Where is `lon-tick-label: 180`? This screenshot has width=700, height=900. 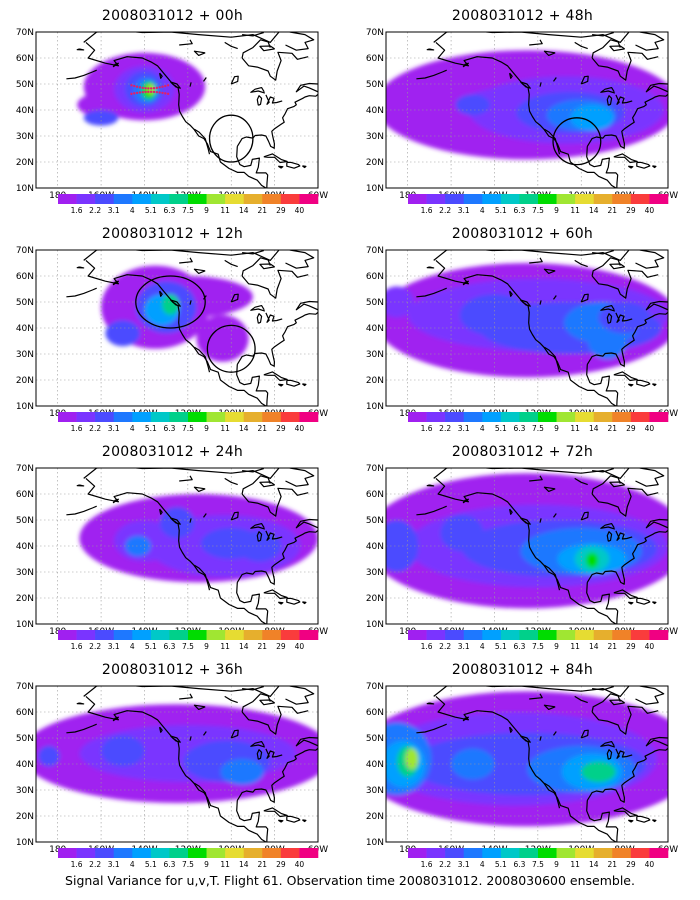
lon-tick-label: 180 is located at coordinates (407, 632).